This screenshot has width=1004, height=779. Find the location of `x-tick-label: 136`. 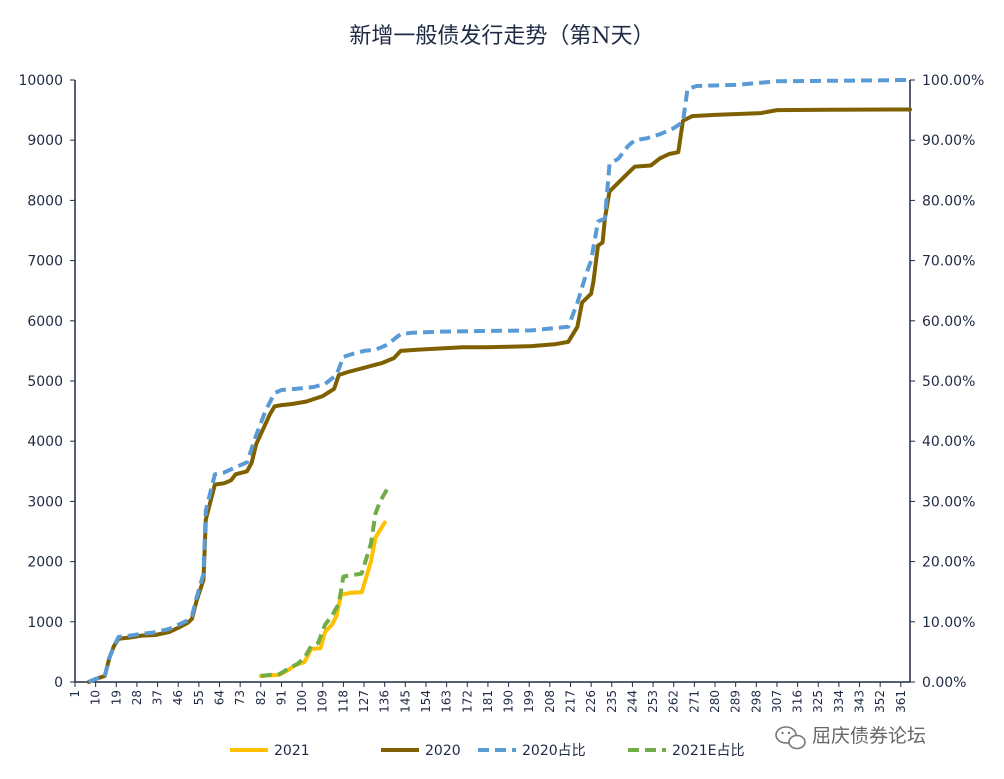

x-tick-label: 136 is located at coordinates (385, 701).